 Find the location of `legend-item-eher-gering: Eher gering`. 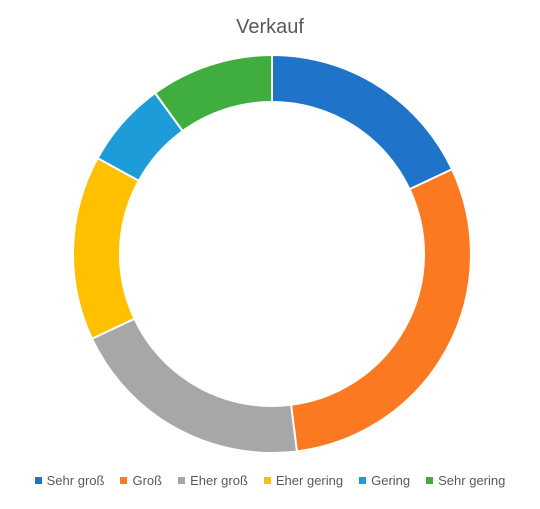

legend-item-eher-gering: Eher gering is located at coordinates (303, 480).